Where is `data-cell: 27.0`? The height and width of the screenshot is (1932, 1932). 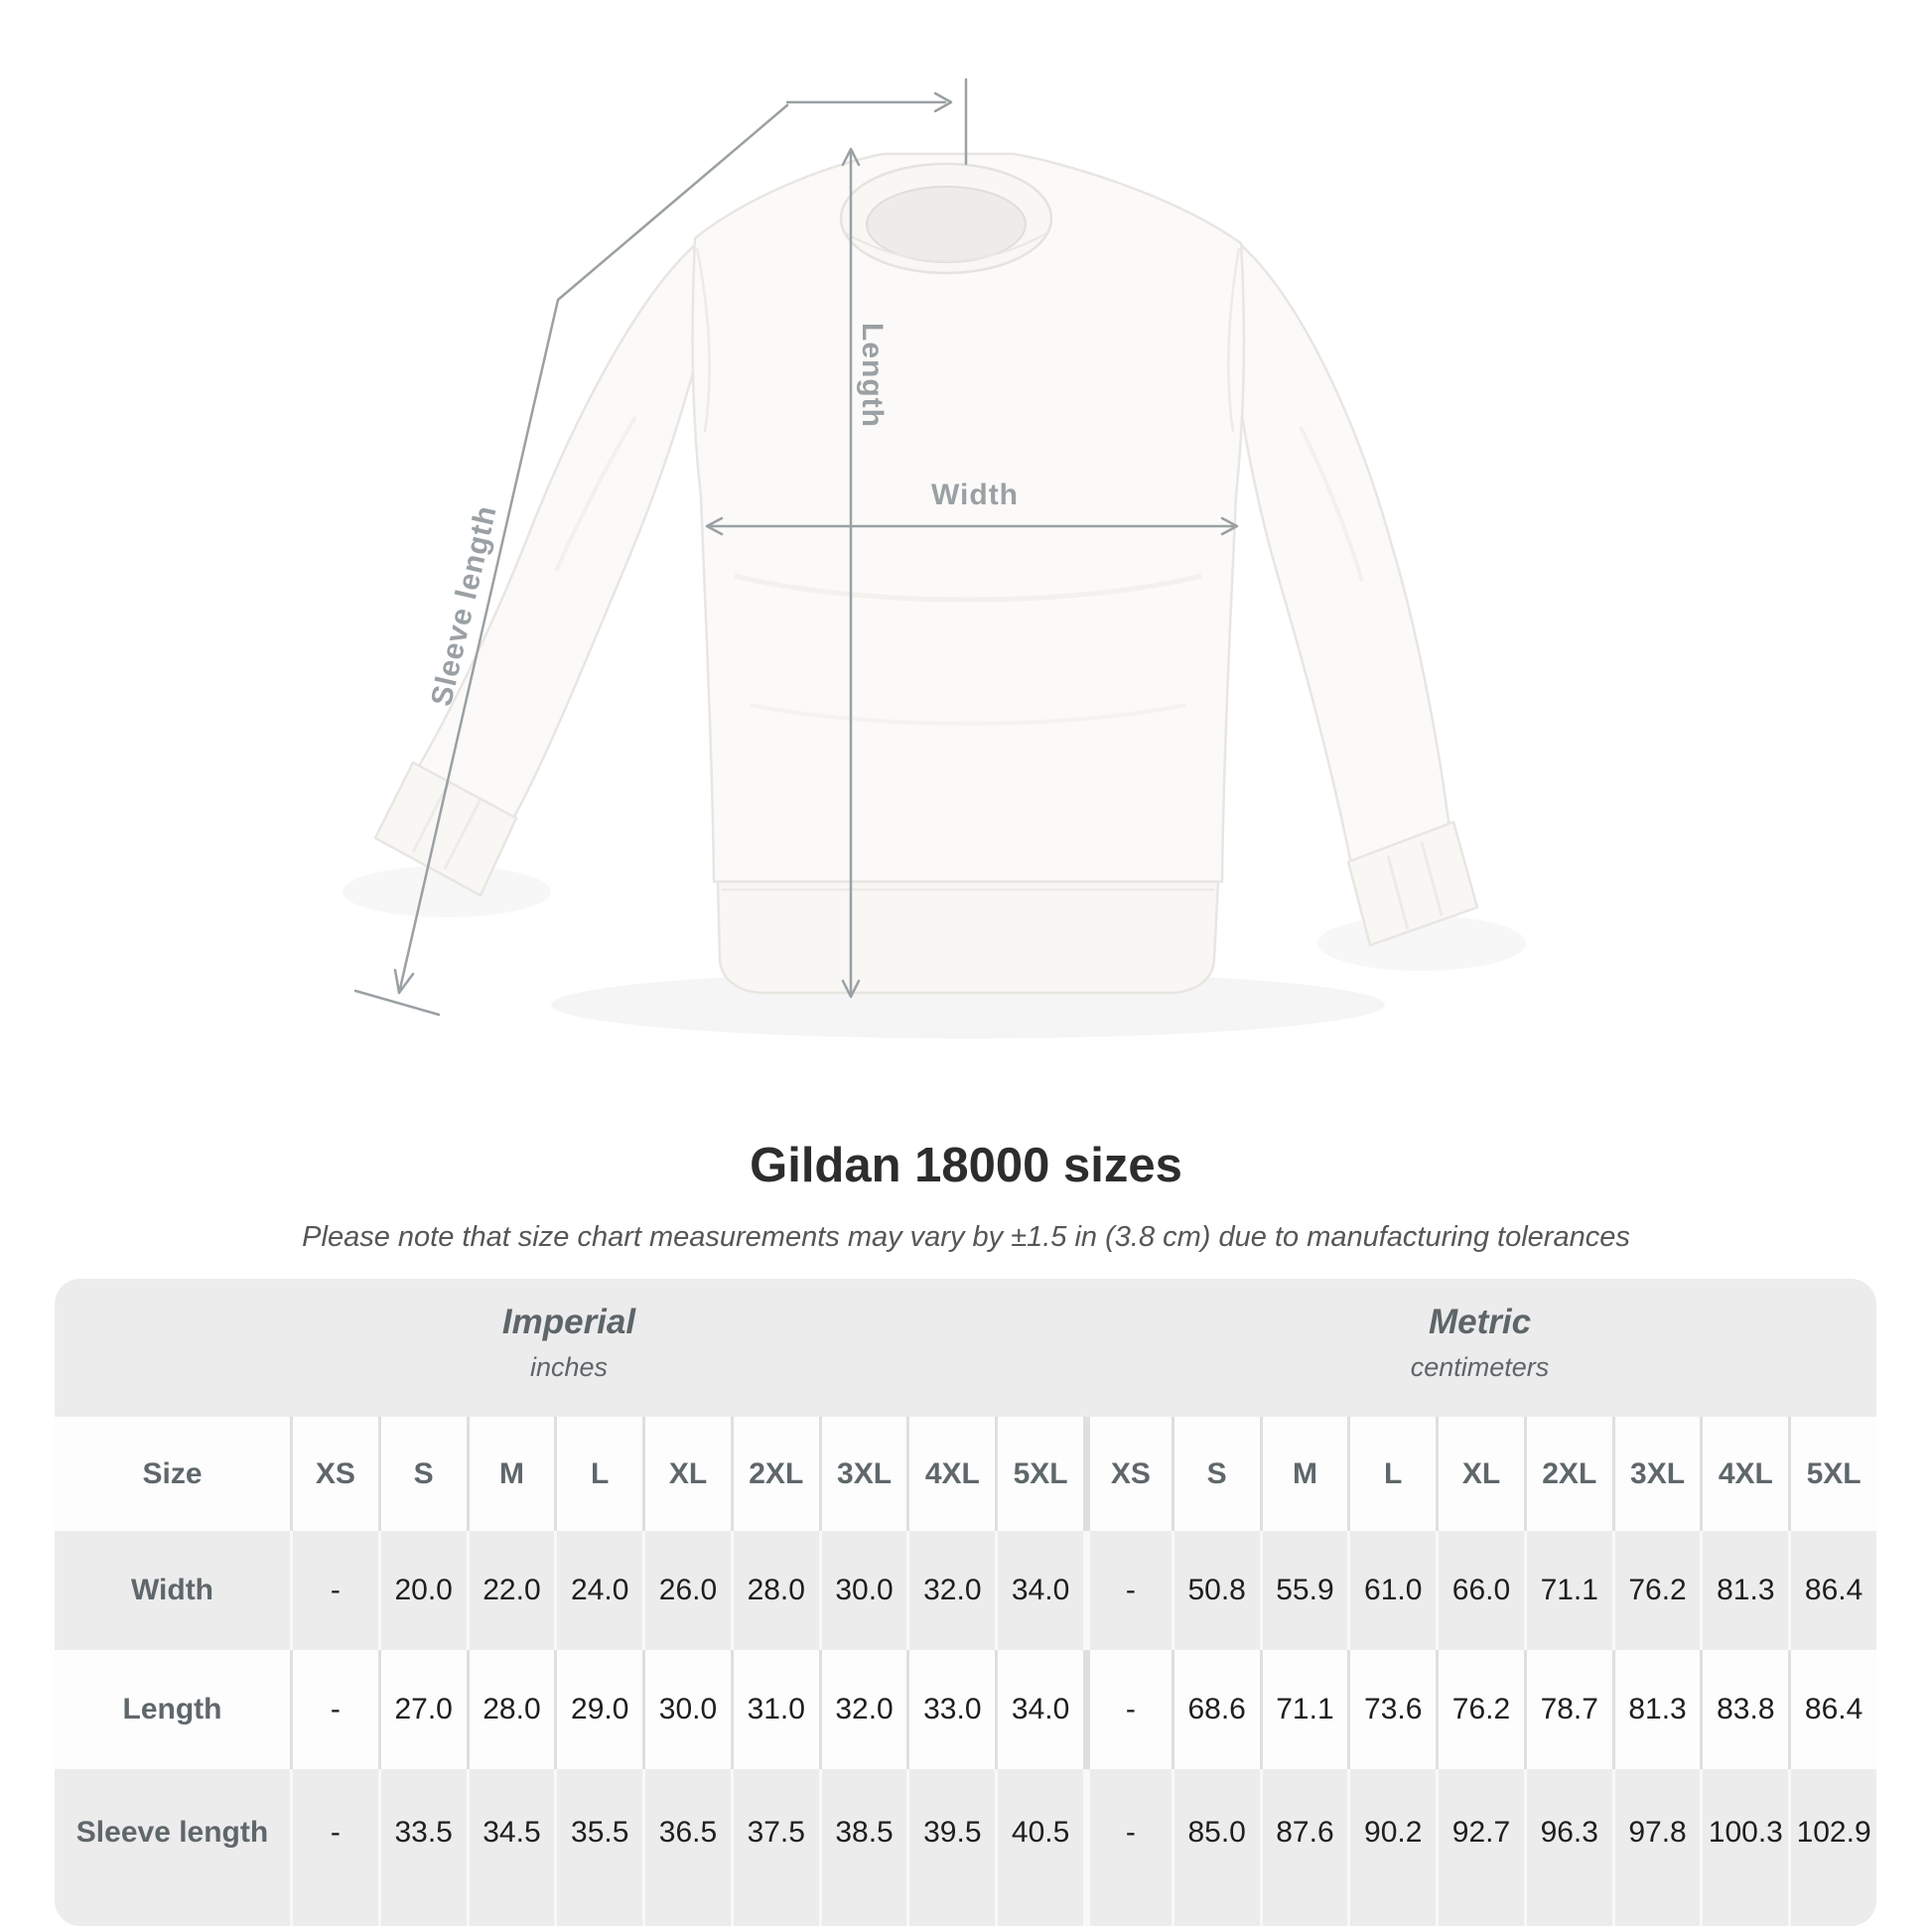
data-cell: 27.0 is located at coordinates (422, 1709).